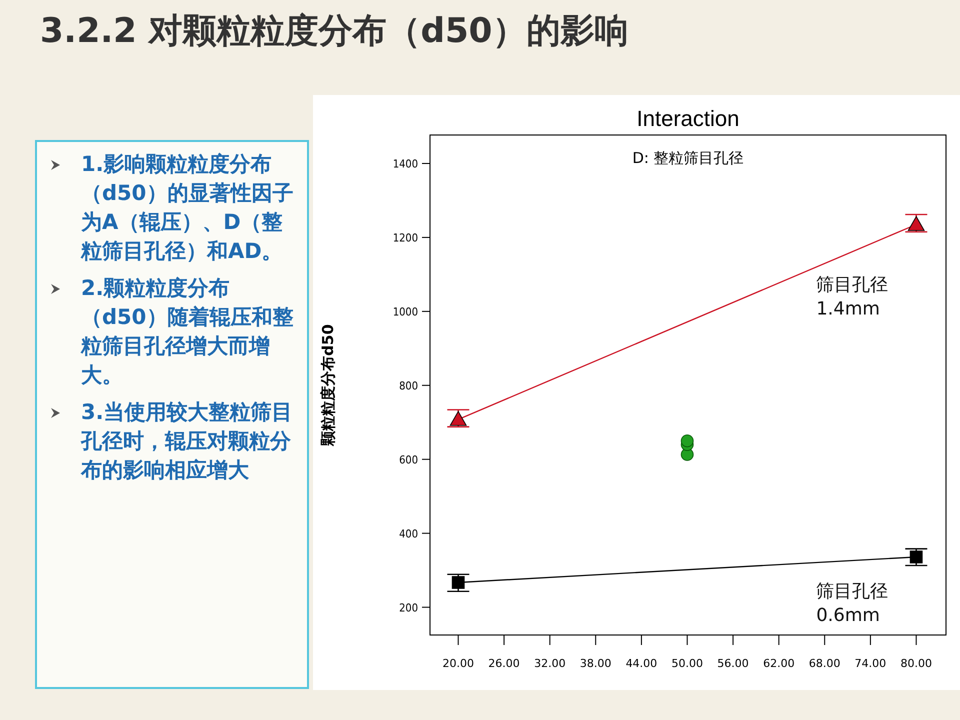 This screenshot has width=960, height=720. I want to click on y-tick-label: 400, so click(408, 533).